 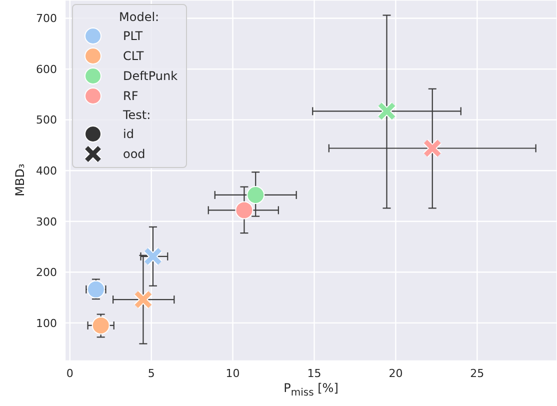 What do you see at coordinates (130, 96) in the screenshot?
I see `legend-label: RF` at bounding box center [130, 96].